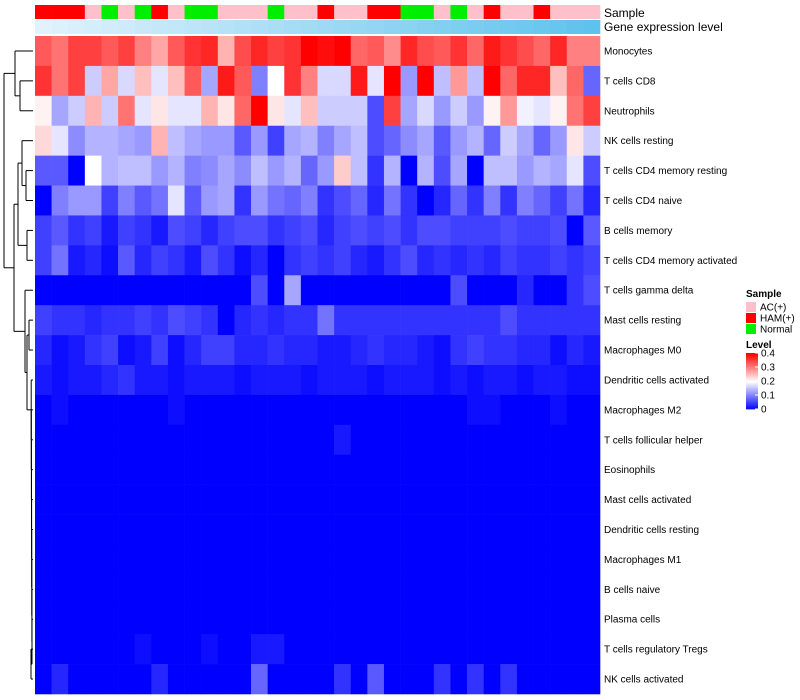 The image size is (800, 700). I want to click on row-label: T cells CD4 memory activated, so click(670, 261).